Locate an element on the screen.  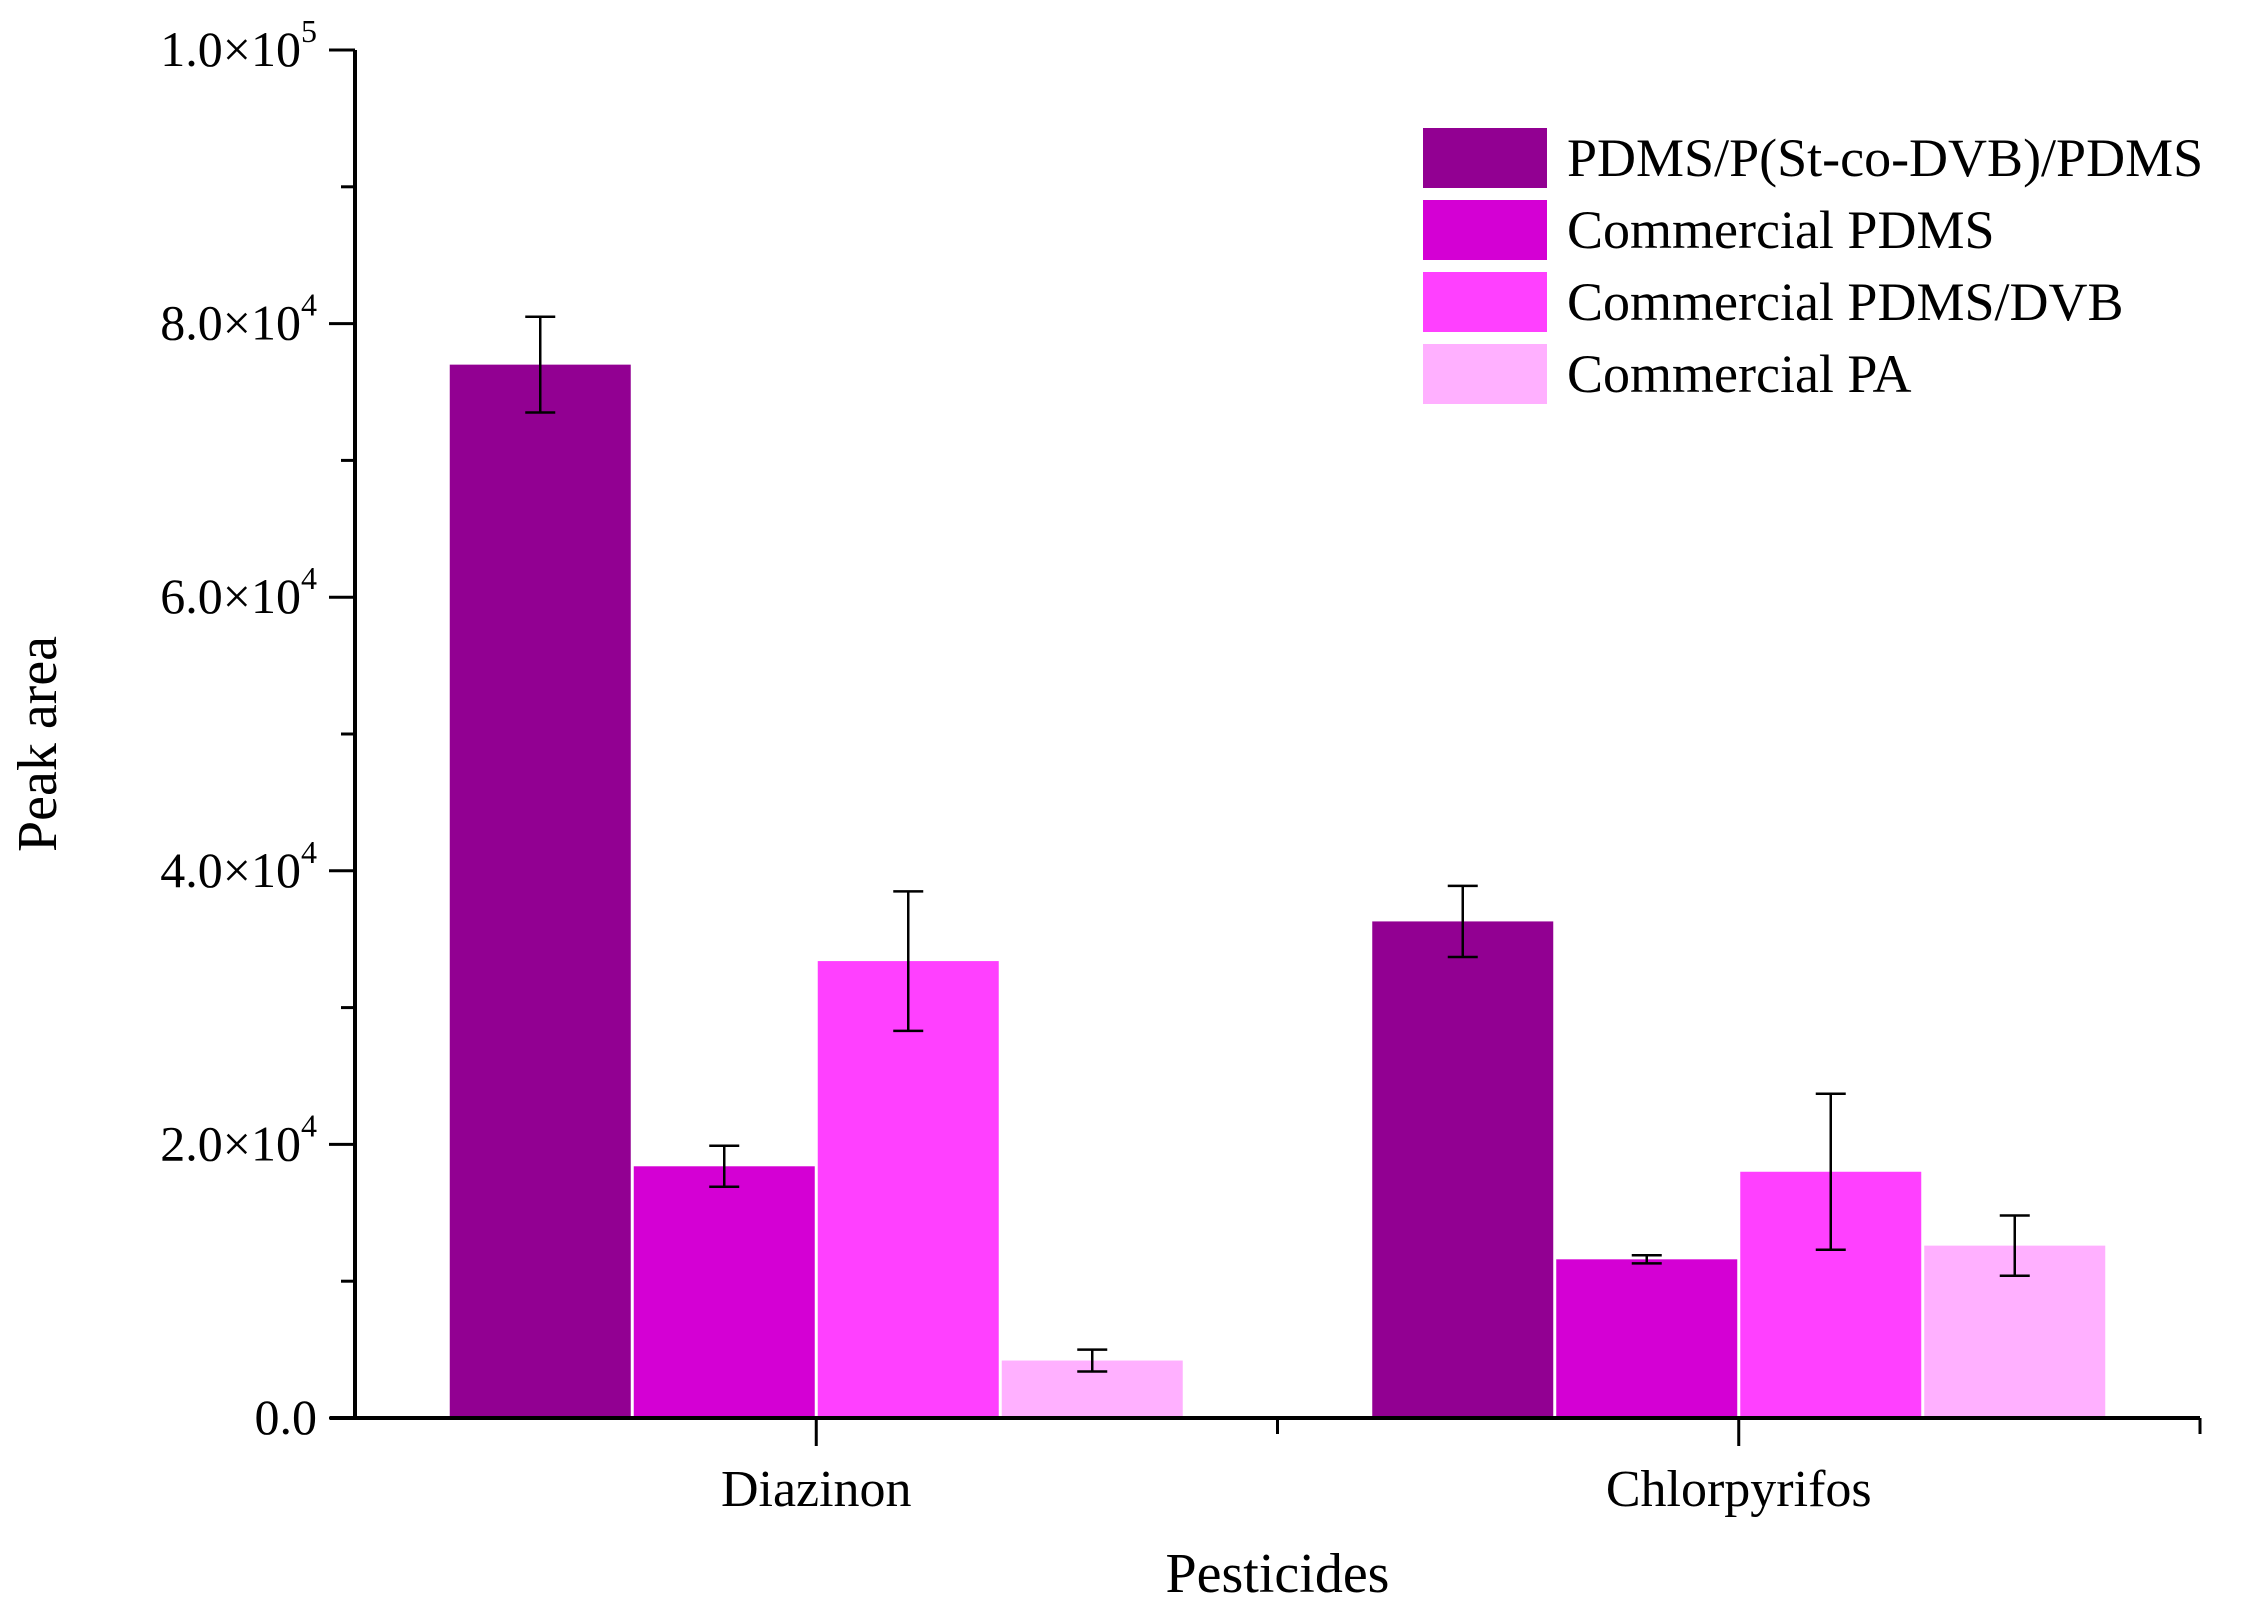
y-axis-title: Peak area is located at coordinates (38, 744).